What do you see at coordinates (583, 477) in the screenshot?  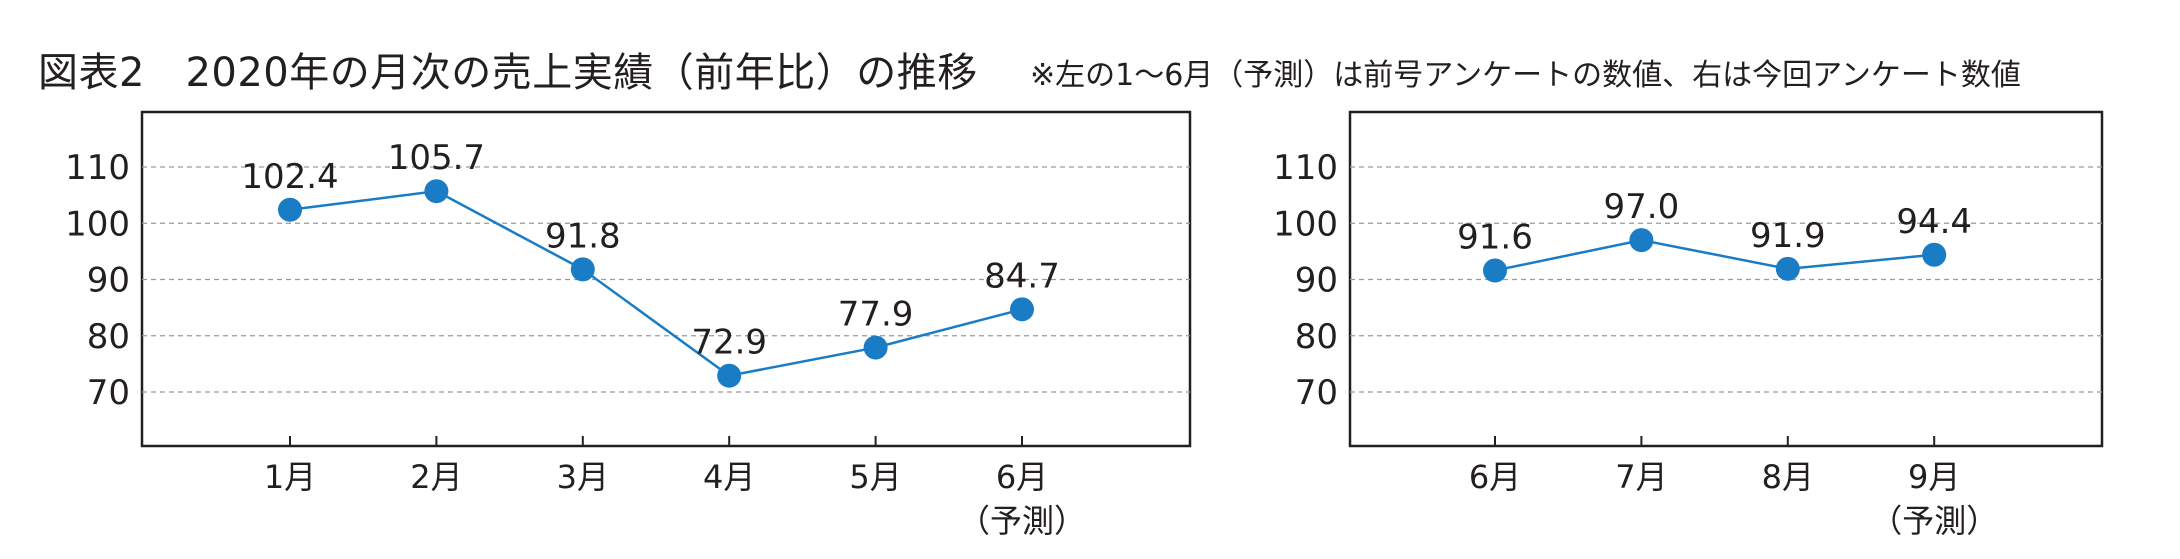 I see `left-x-tick-label: 3月` at bounding box center [583, 477].